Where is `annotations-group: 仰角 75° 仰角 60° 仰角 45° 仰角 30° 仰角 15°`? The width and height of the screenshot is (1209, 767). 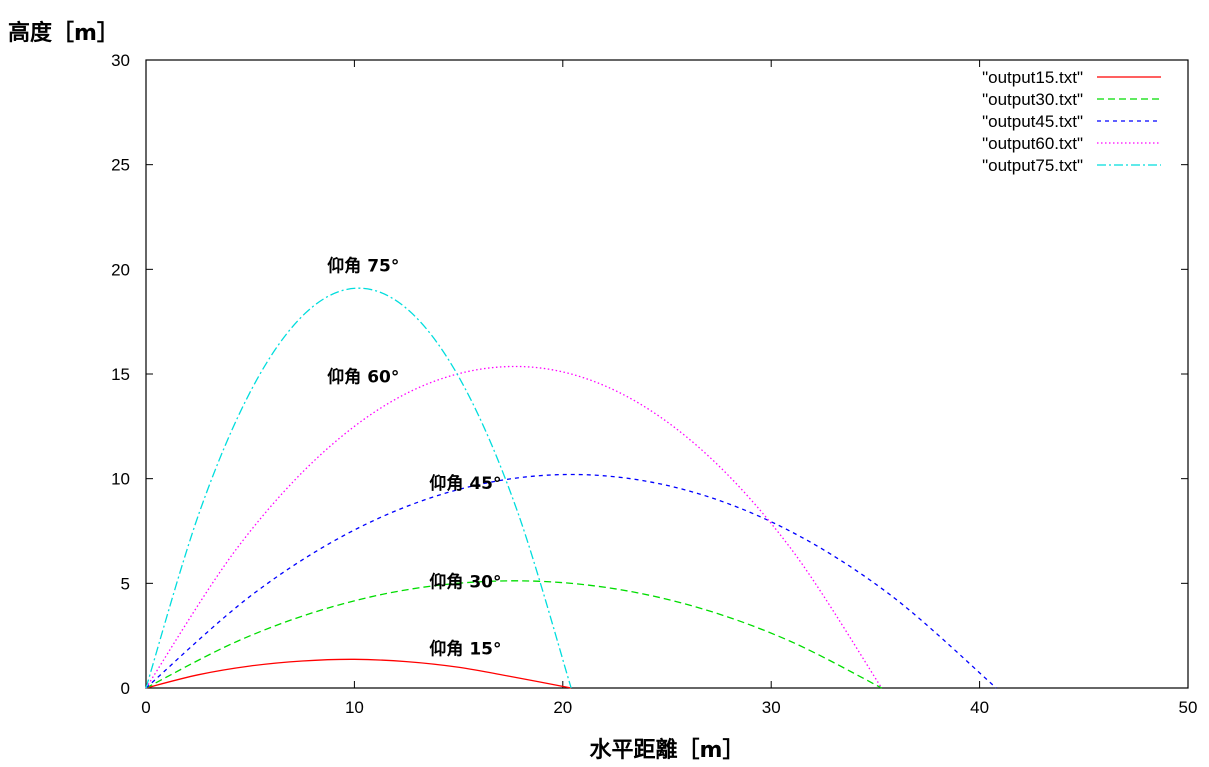 annotations-group: 仰角 75° 仰角 60° 仰角 45° 仰角 30° 仰角 15° is located at coordinates (414, 457).